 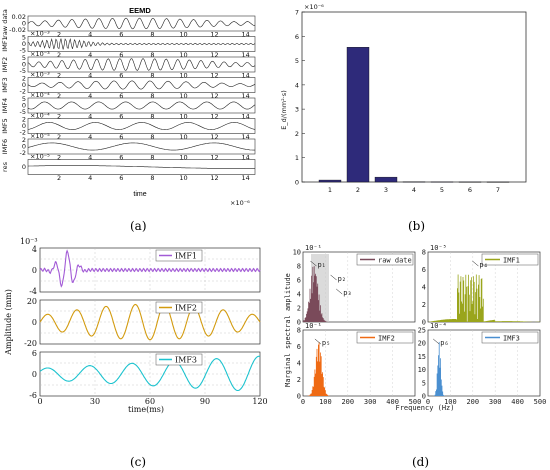 I want to click on d-peak-label: p₅, so click(x=326, y=343).